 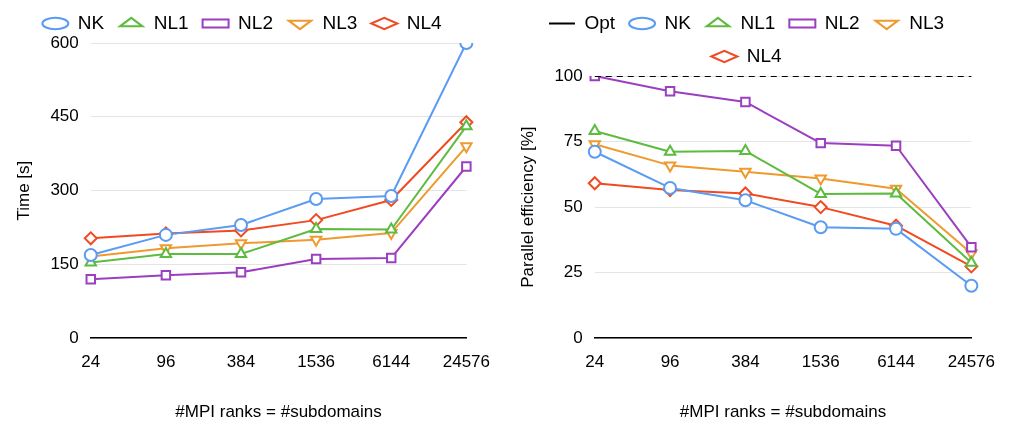 I want to click on y-tick-label: 50, so click(x=573, y=206).